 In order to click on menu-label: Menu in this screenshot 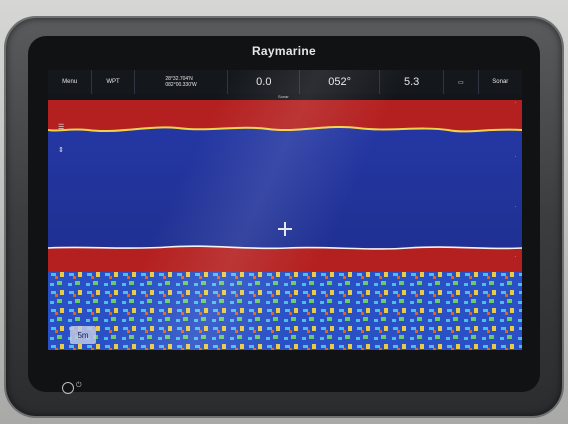, I will do `click(70, 82)`.